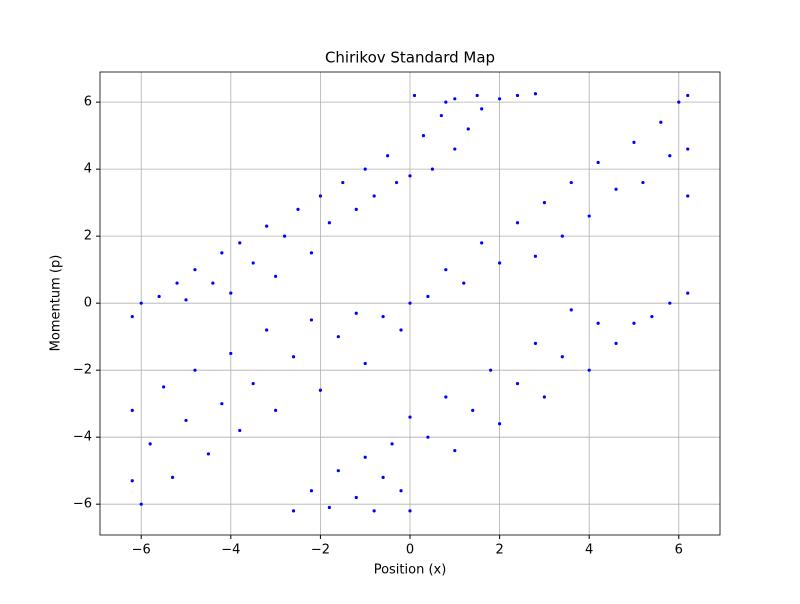 This screenshot has width=800, height=604. What do you see at coordinates (410, 58) in the screenshot?
I see `chart-title: Chirikov Standard Map` at bounding box center [410, 58].